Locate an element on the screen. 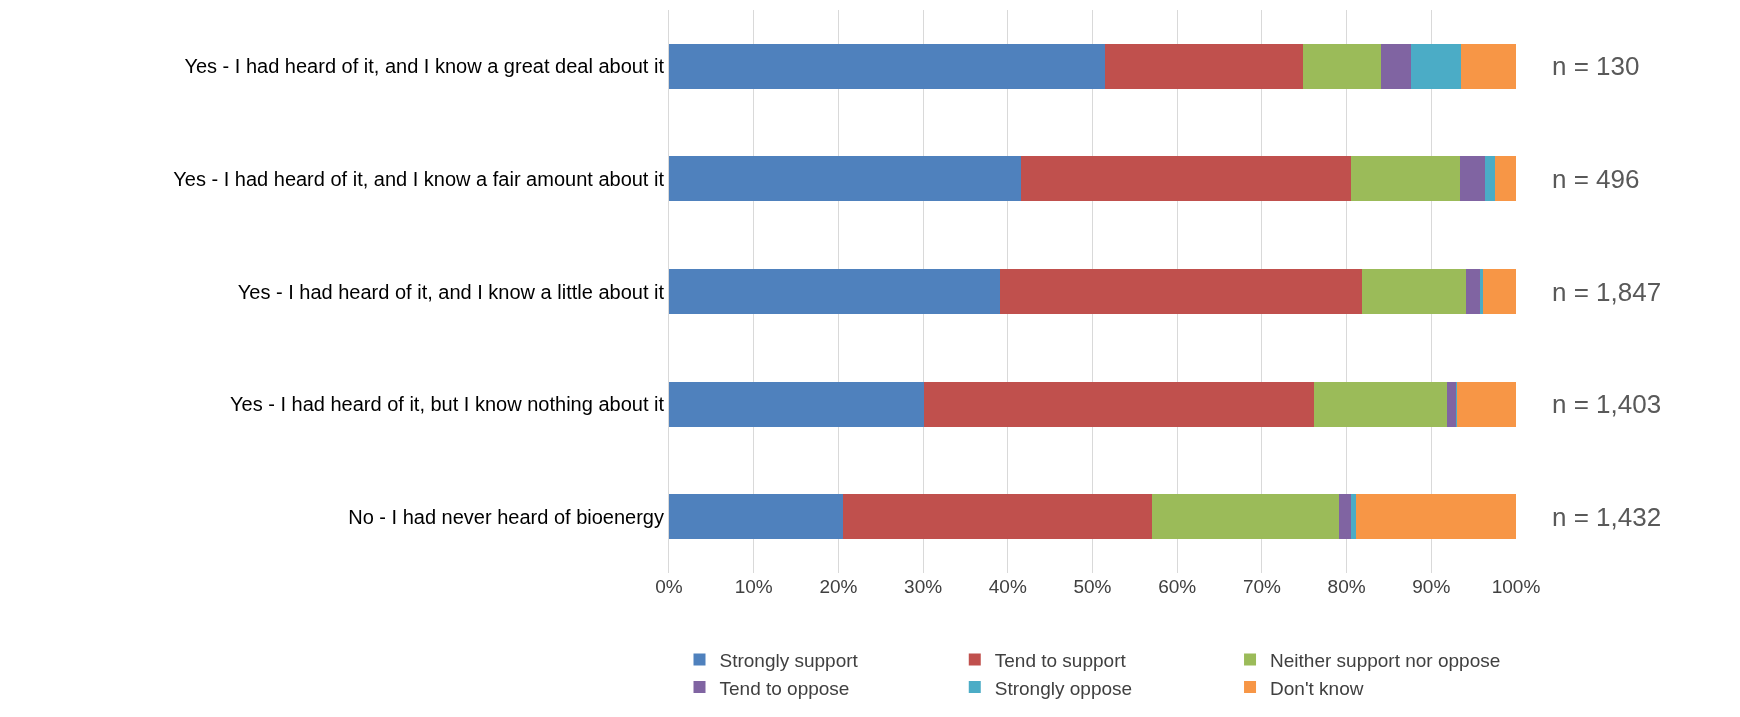 This screenshot has height=717, width=1740. y-tick-label: Yes - I had heard of it, and I know a great deal about it is located at coordinates (424, 66).